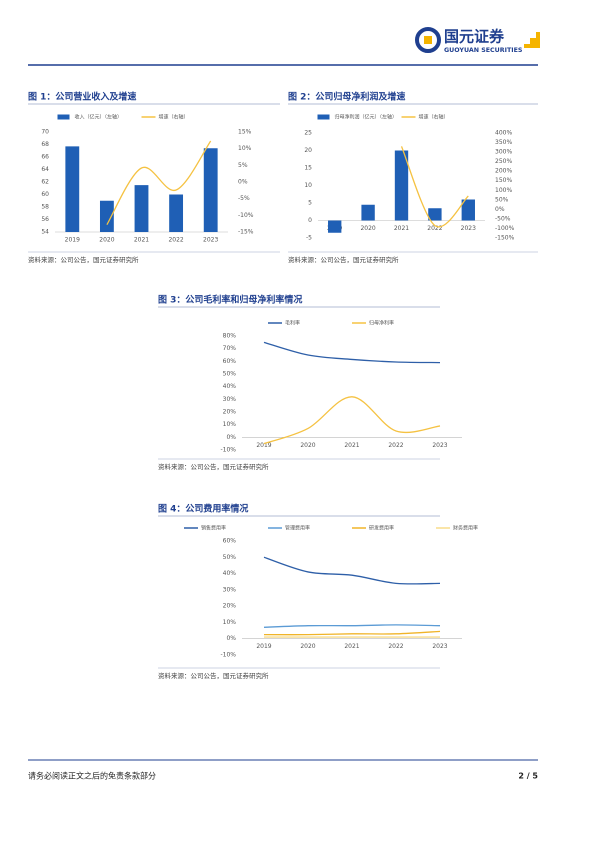  I want to click on y2-tick-label: -50%, so click(503, 218).